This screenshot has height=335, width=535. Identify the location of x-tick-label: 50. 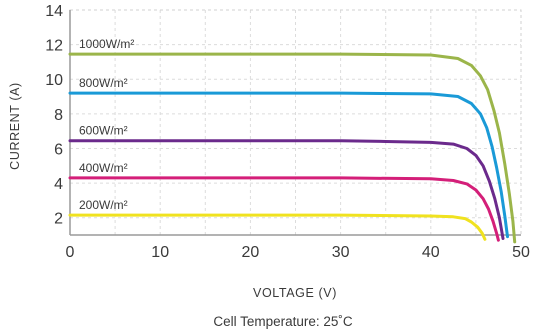
(521, 252).